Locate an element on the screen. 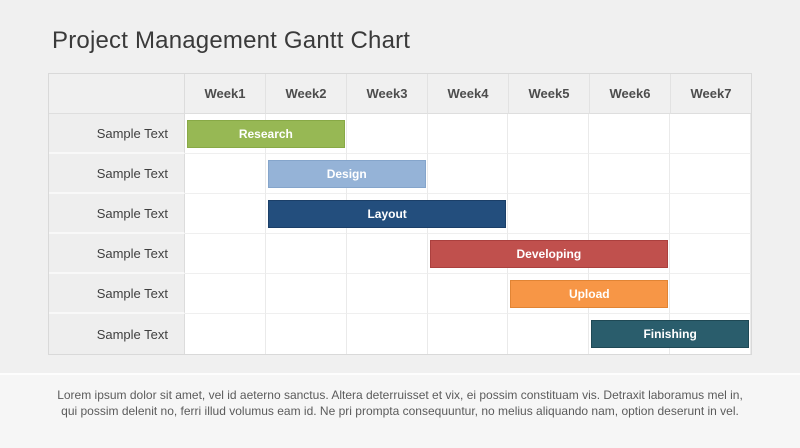 This screenshot has height=448, width=800. gantt-bar-upload: Upload is located at coordinates (589, 294).